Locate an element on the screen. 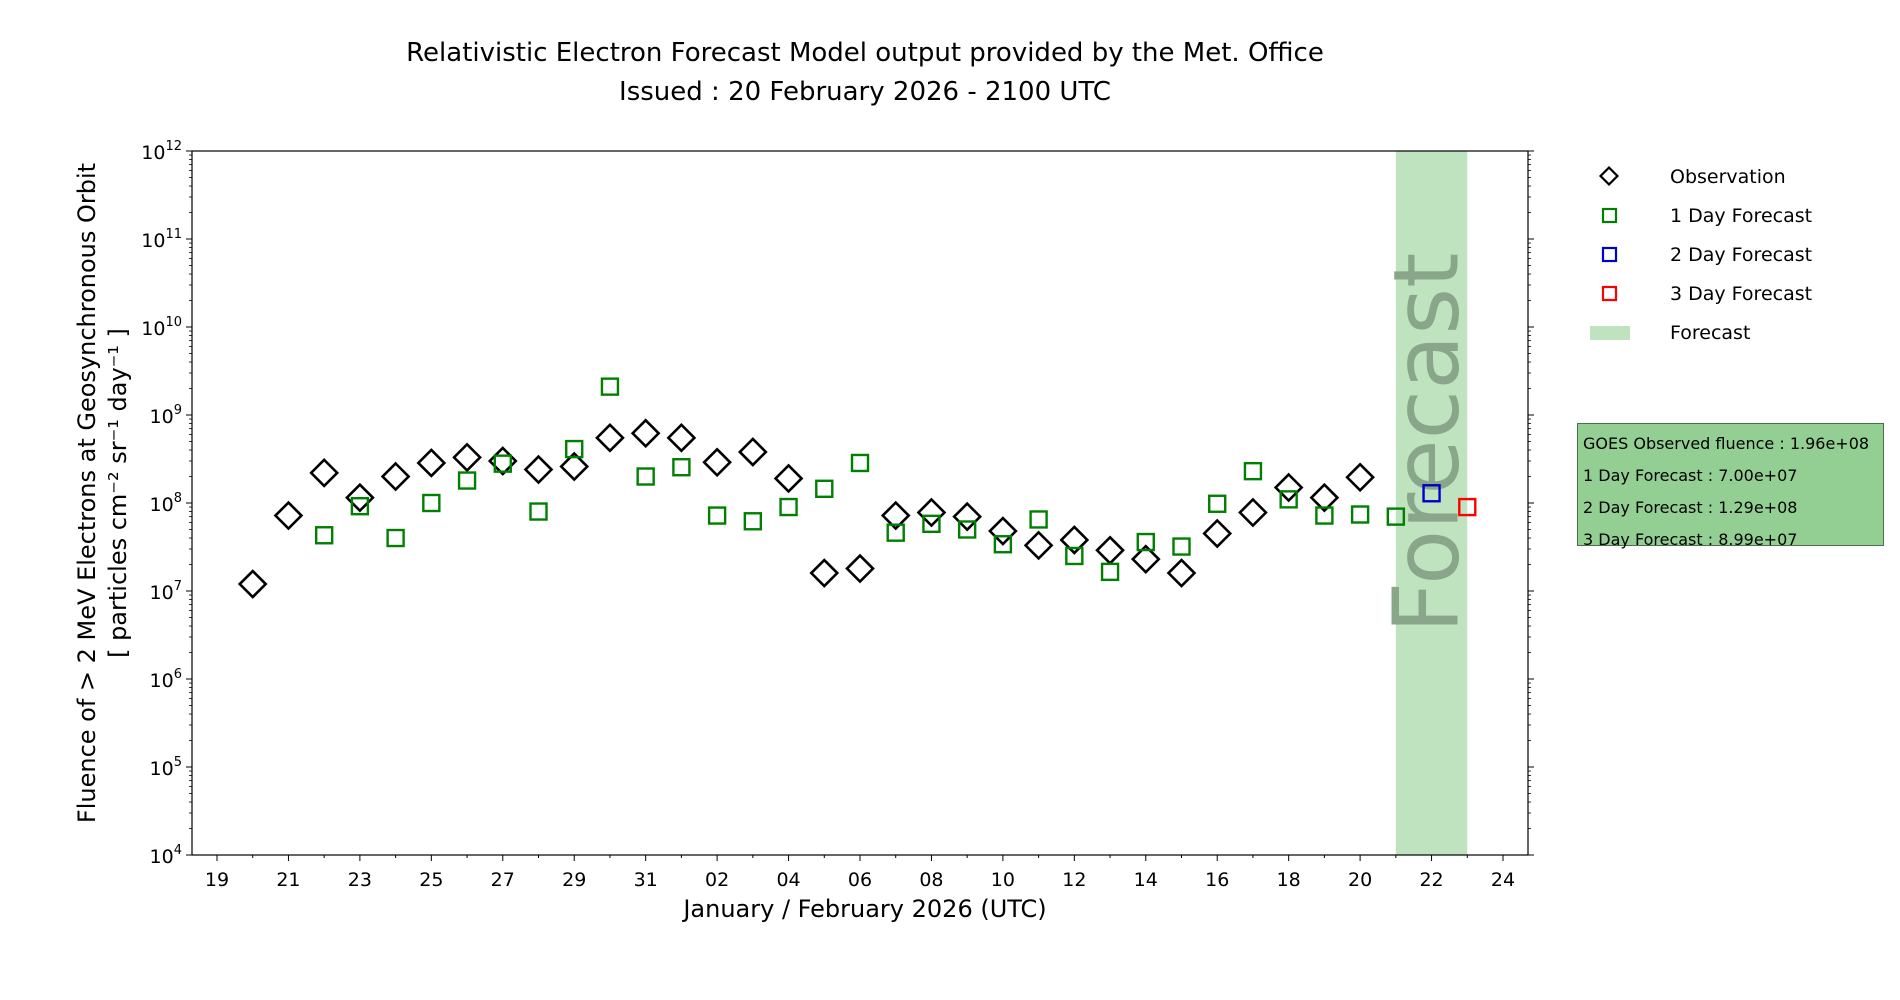 The image size is (1900, 1000). y-tick-label: 10¹² is located at coordinates (161, 151).